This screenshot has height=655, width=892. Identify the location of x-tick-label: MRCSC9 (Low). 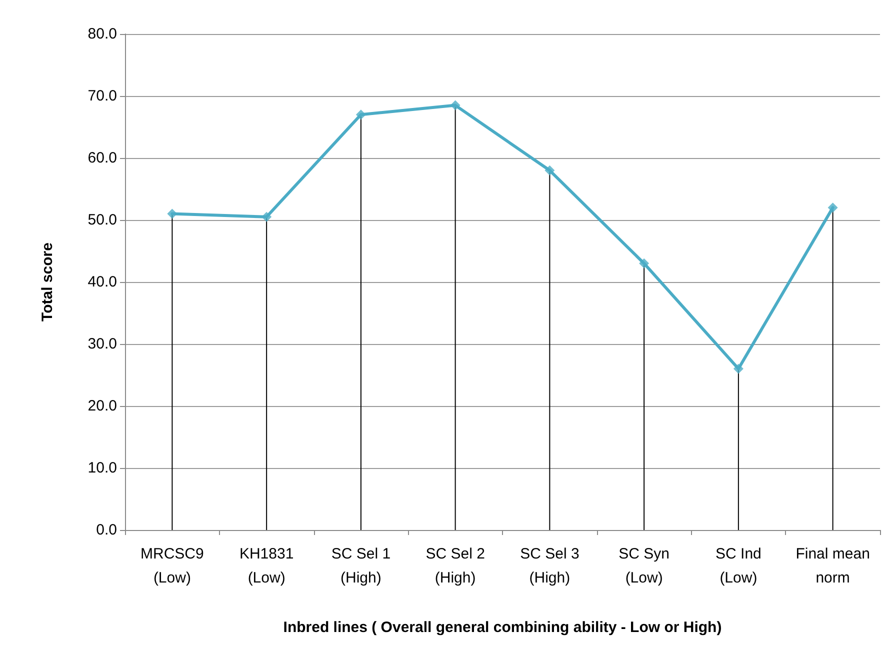
(172, 566).